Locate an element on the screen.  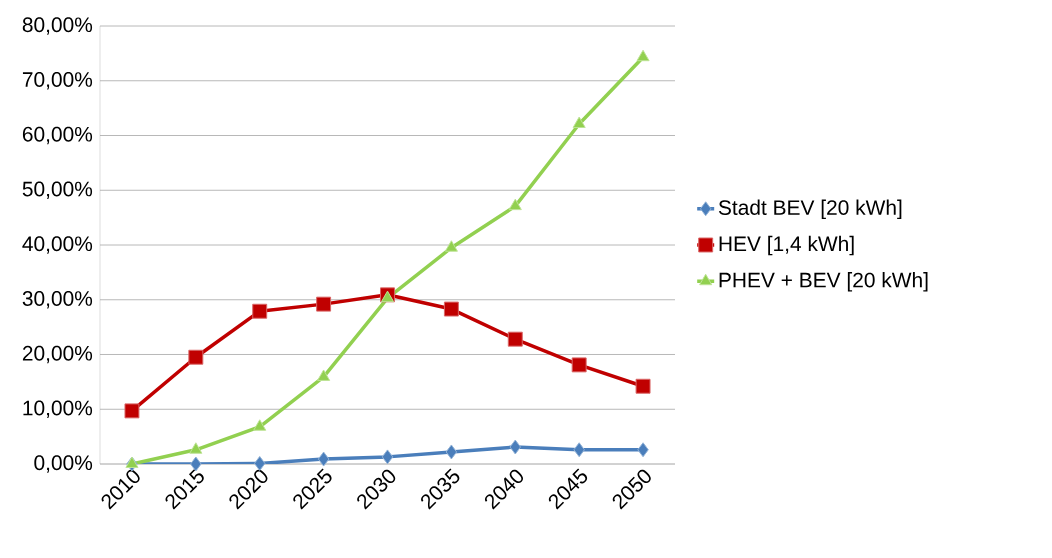
y-tick-label: 50,00% is located at coordinates (57, 190).